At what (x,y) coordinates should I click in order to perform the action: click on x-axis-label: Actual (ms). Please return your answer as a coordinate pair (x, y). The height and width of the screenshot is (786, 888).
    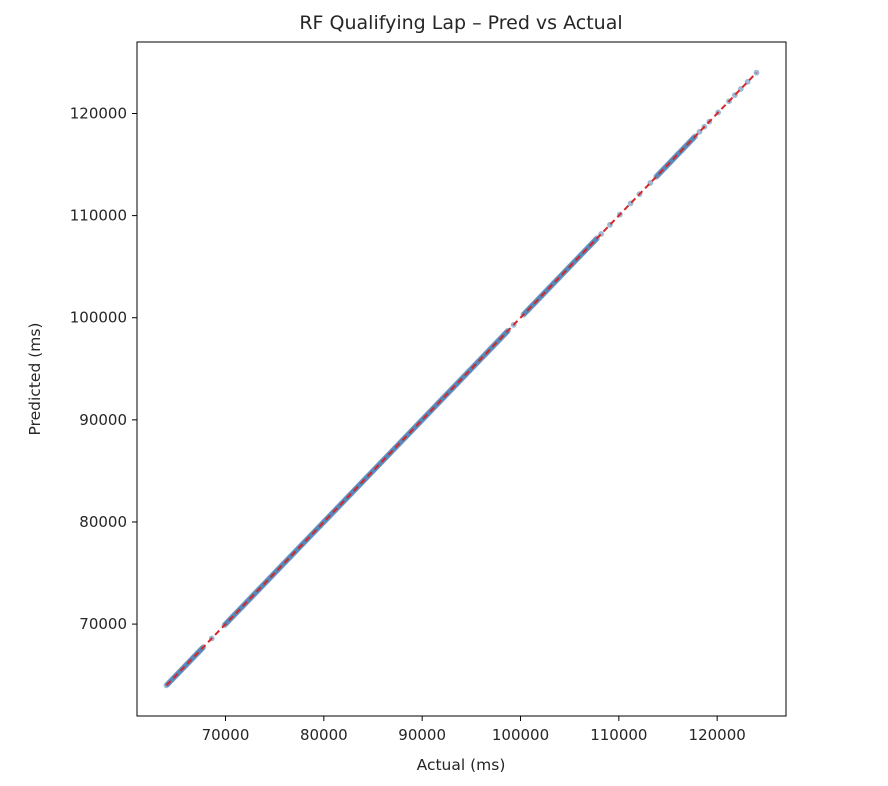
    Looking at the image, I should click on (461, 765).